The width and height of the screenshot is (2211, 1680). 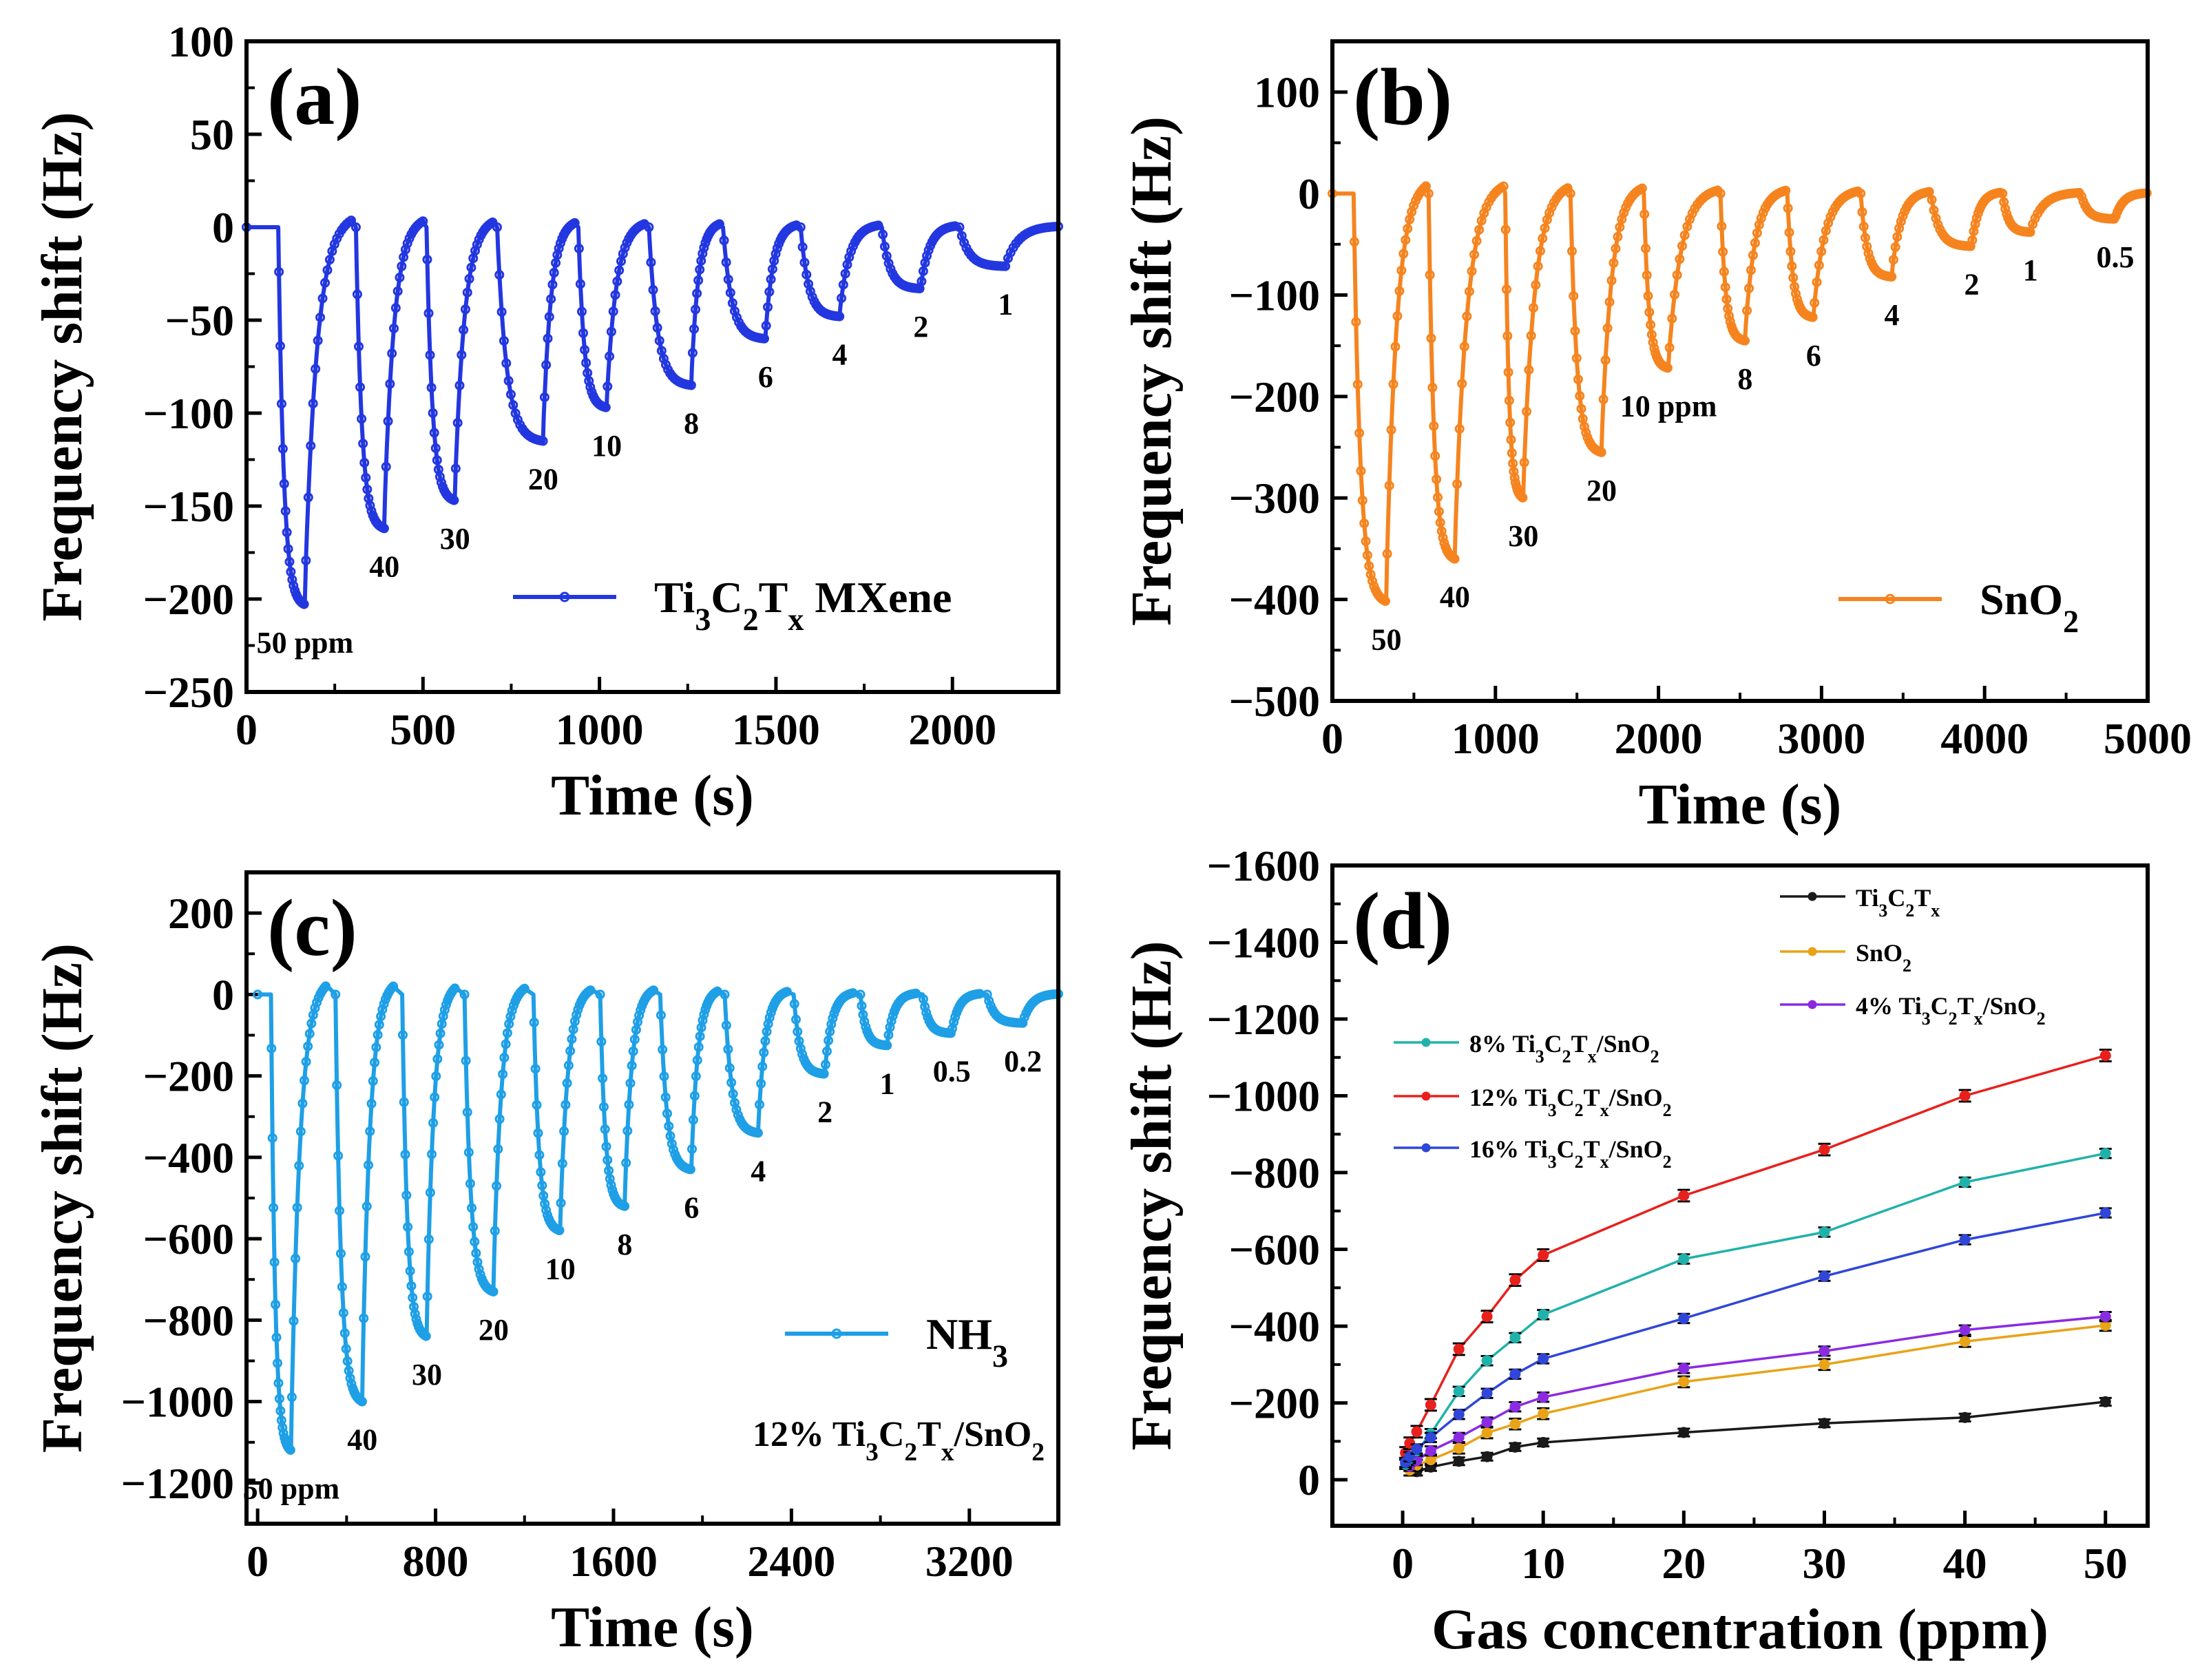 I want to click on y-tick-label: −1200, so click(x=177, y=1483).